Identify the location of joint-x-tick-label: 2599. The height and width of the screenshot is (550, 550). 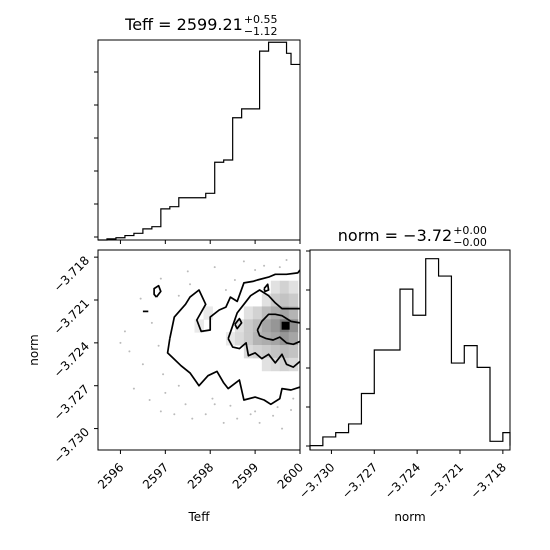
(245, 475).